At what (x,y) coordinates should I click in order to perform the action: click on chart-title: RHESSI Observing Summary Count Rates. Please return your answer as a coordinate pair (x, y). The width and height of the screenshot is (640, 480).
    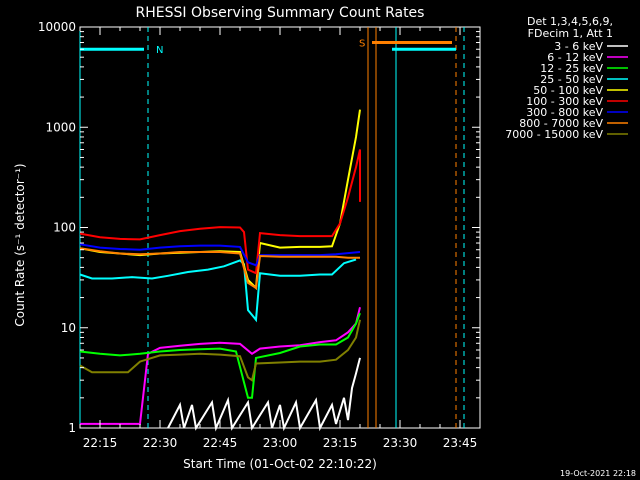
    Looking at the image, I should click on (280, 13).